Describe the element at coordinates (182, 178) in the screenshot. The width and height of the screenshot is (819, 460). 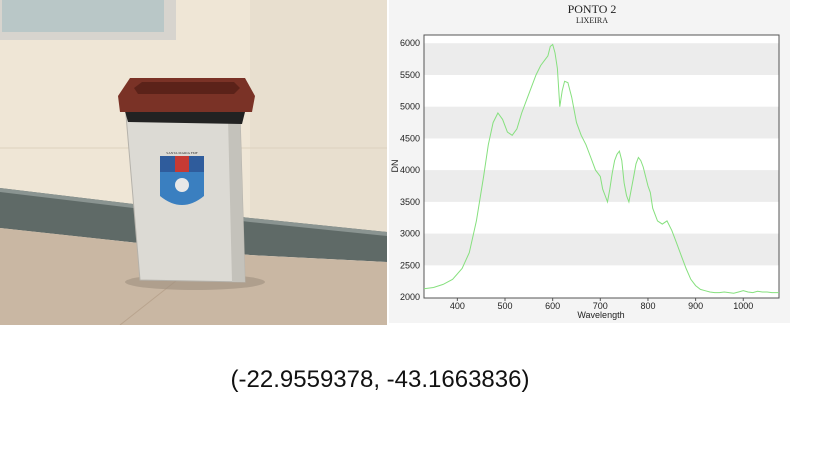
I see `bin-emblem: SANTA MARIA FMF` at that location.